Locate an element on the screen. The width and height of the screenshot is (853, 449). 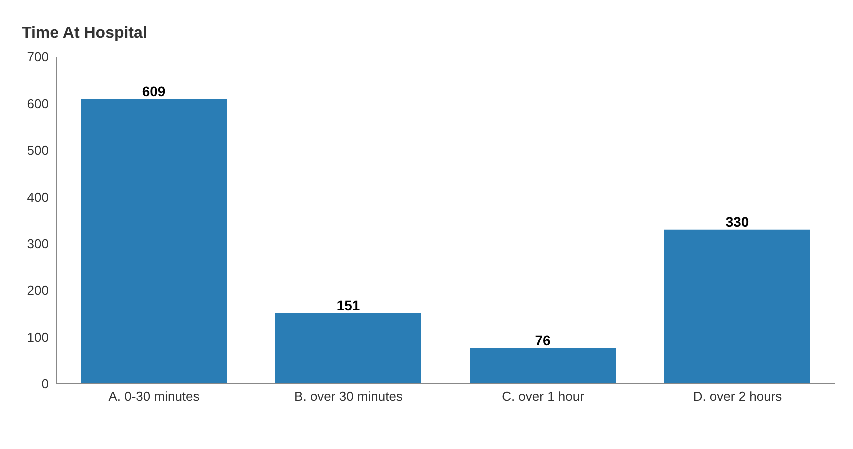
data-label: 151 is located at coordinates (348, 305).